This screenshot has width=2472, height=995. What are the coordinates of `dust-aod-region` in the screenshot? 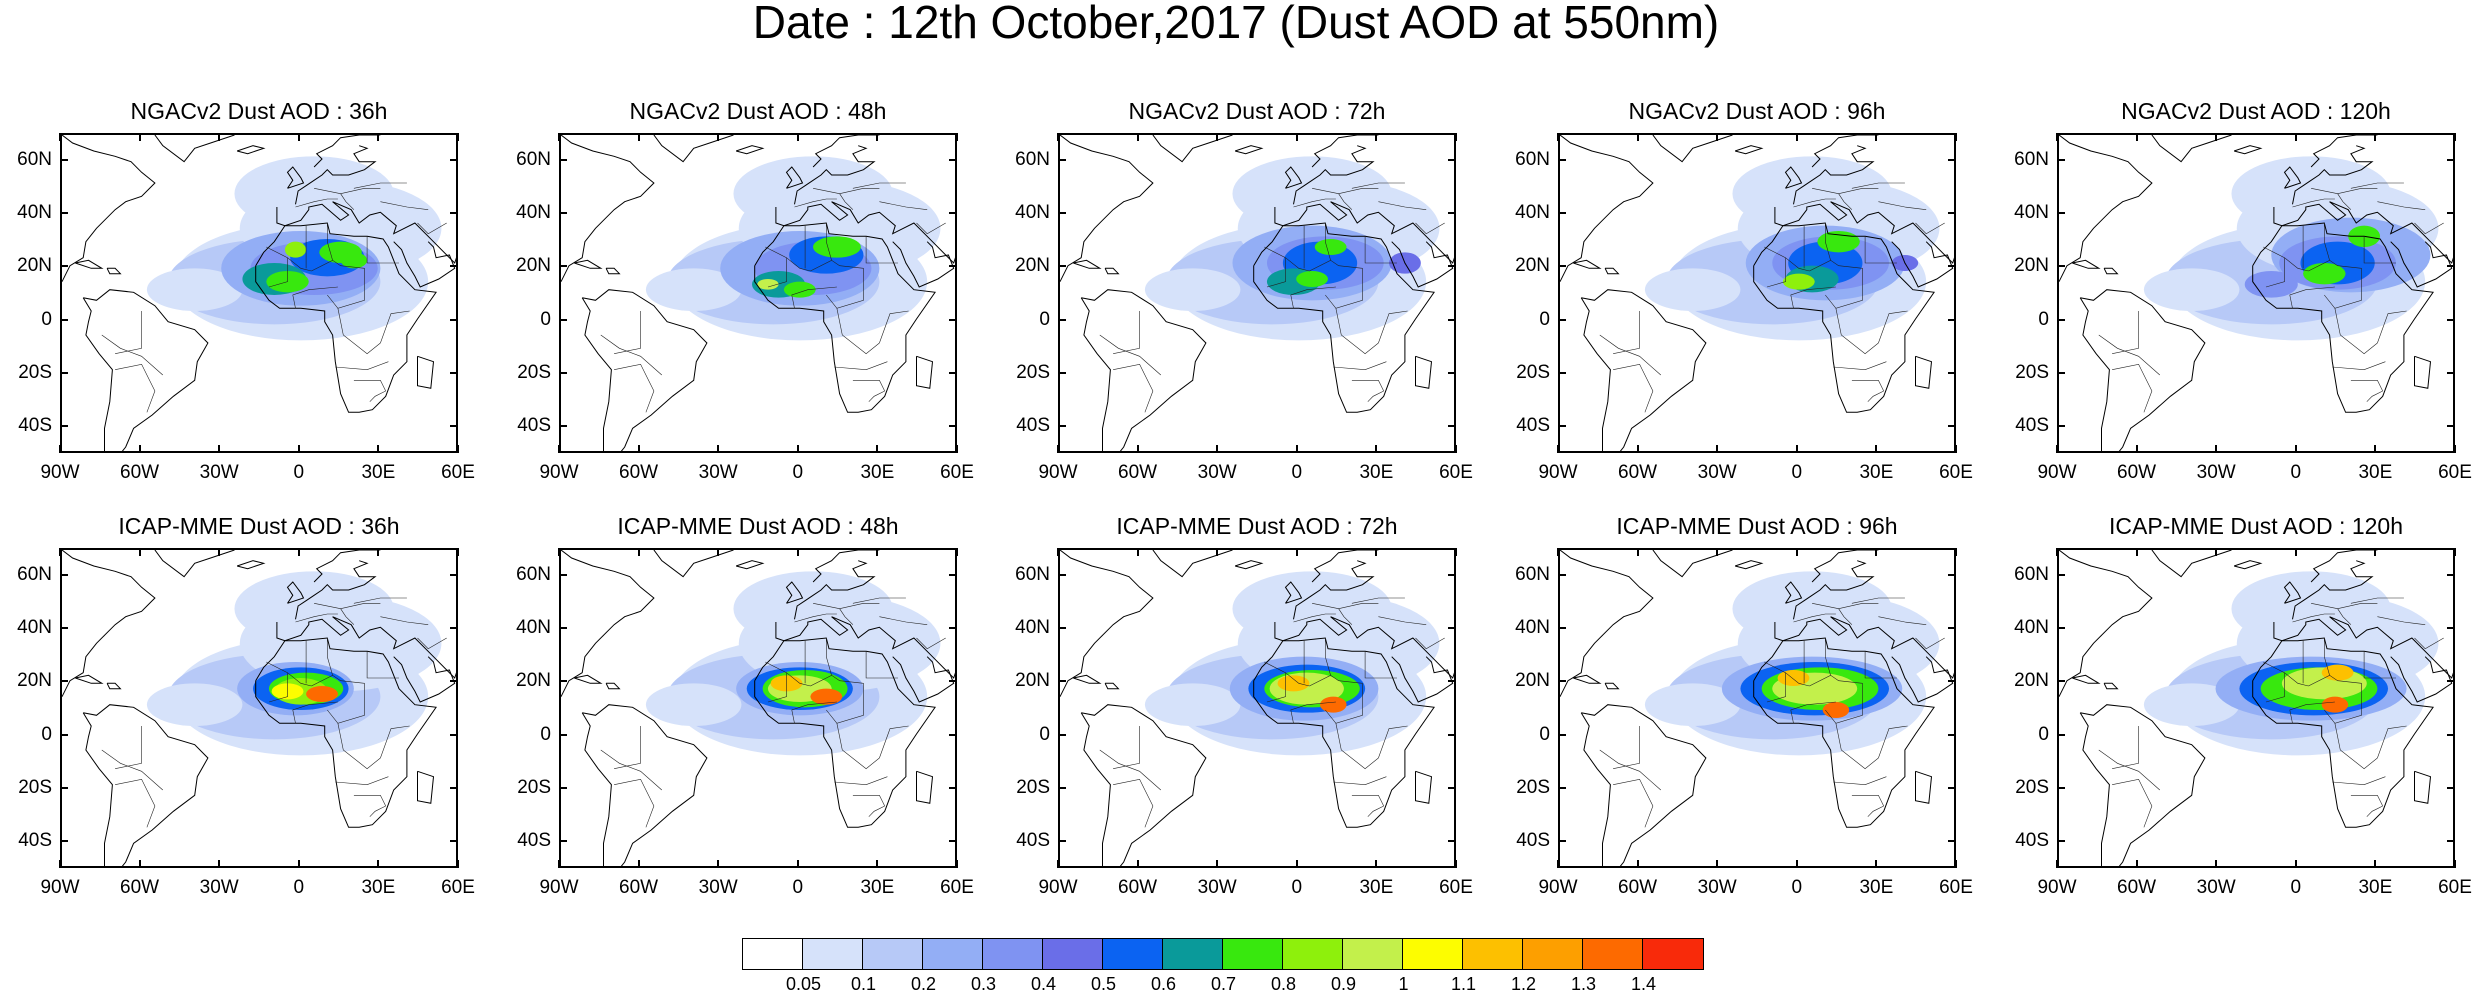 It's located at (1330, 247).